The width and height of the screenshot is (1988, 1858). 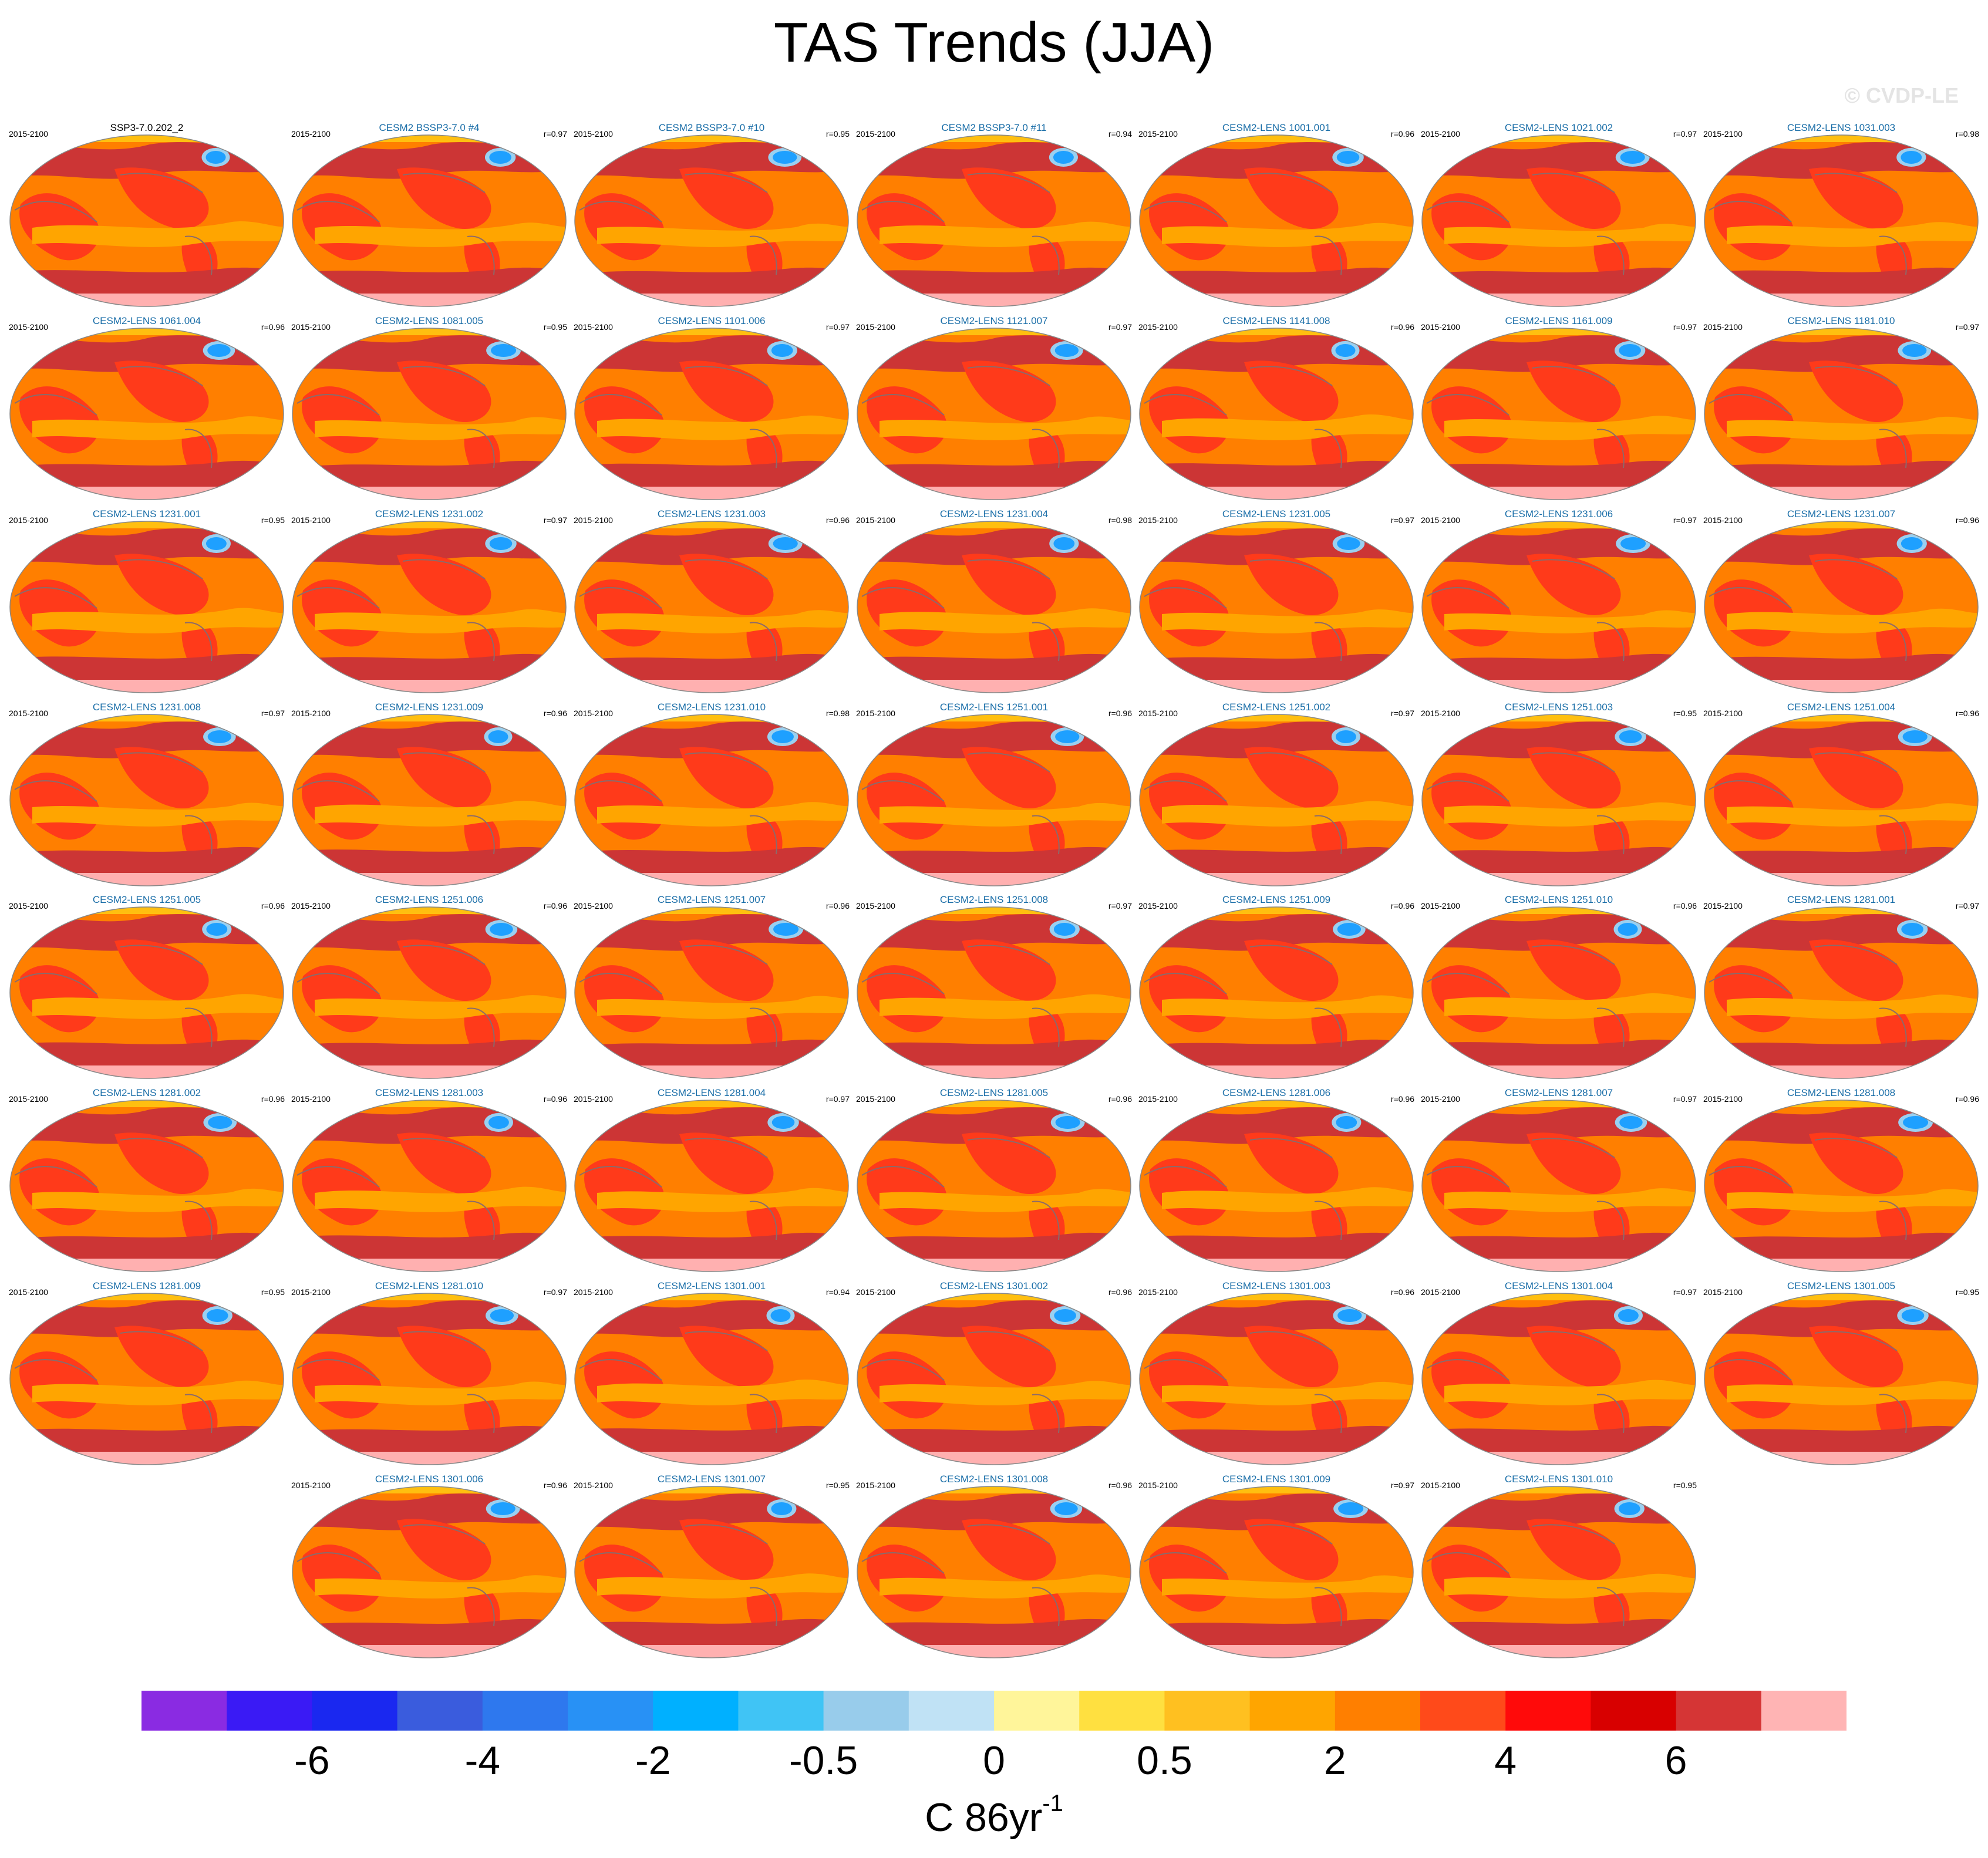 I want to click on panel-member-title: CESM2-LENS 1281.009, so click(x=147, y=1286).